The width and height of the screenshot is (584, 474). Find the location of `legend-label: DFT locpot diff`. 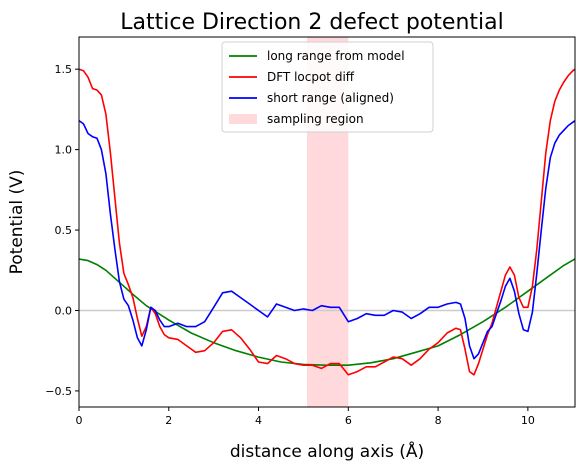

legend-label: DFT locpot diff is located at coordinates (311, 77).